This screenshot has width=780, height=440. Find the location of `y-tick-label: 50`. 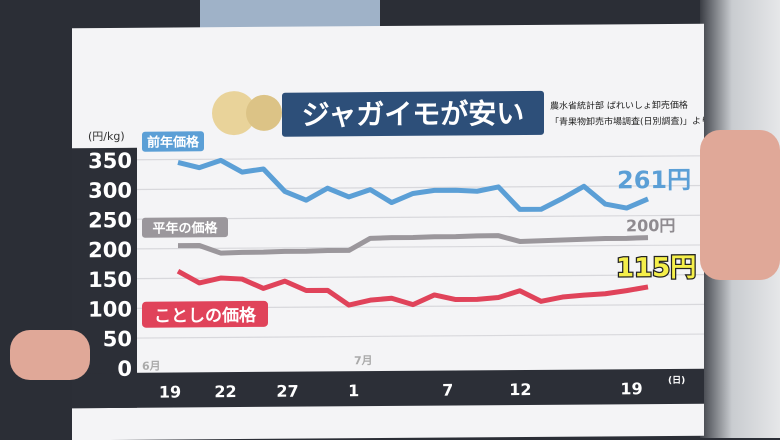

y-tick-label: 50 is located at coordinates (117, 339).